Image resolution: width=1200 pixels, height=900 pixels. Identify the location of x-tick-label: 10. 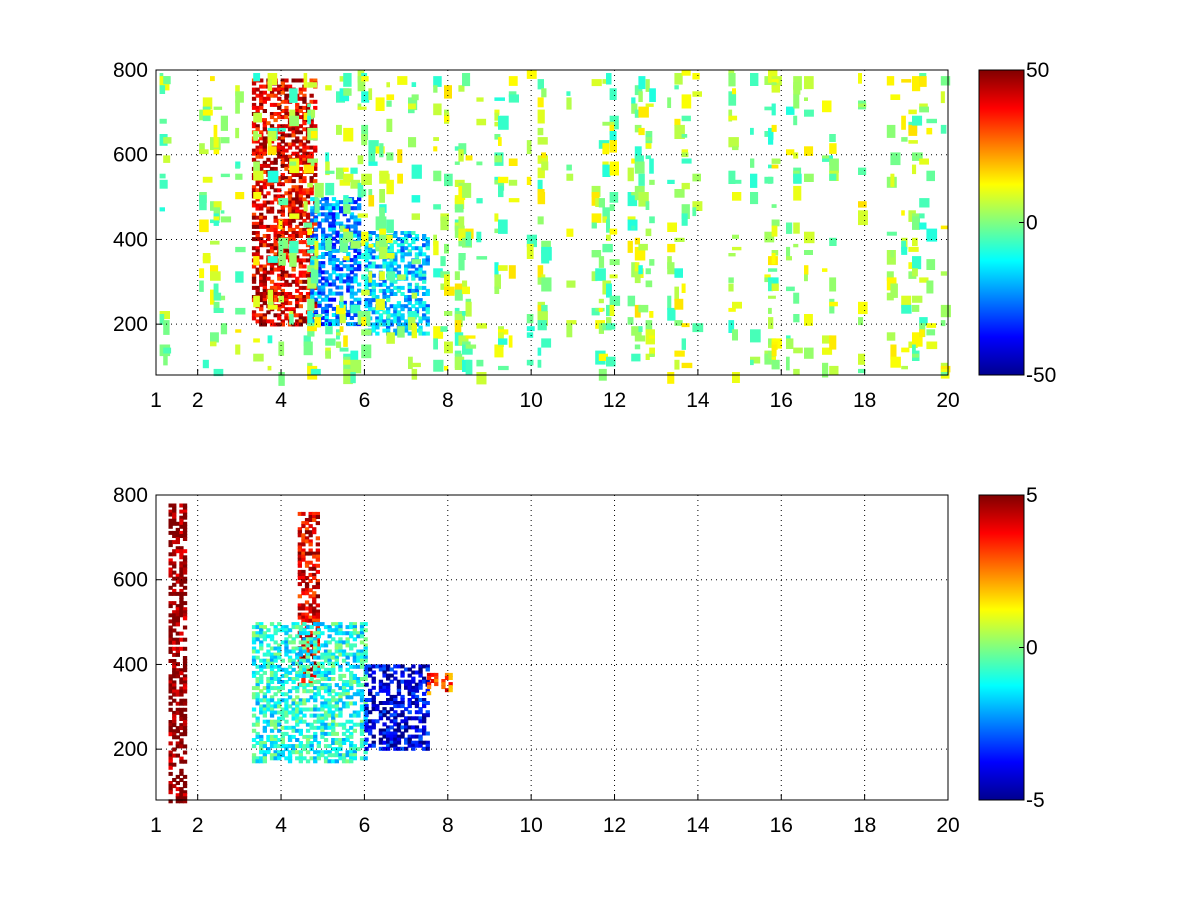
(530, 400).